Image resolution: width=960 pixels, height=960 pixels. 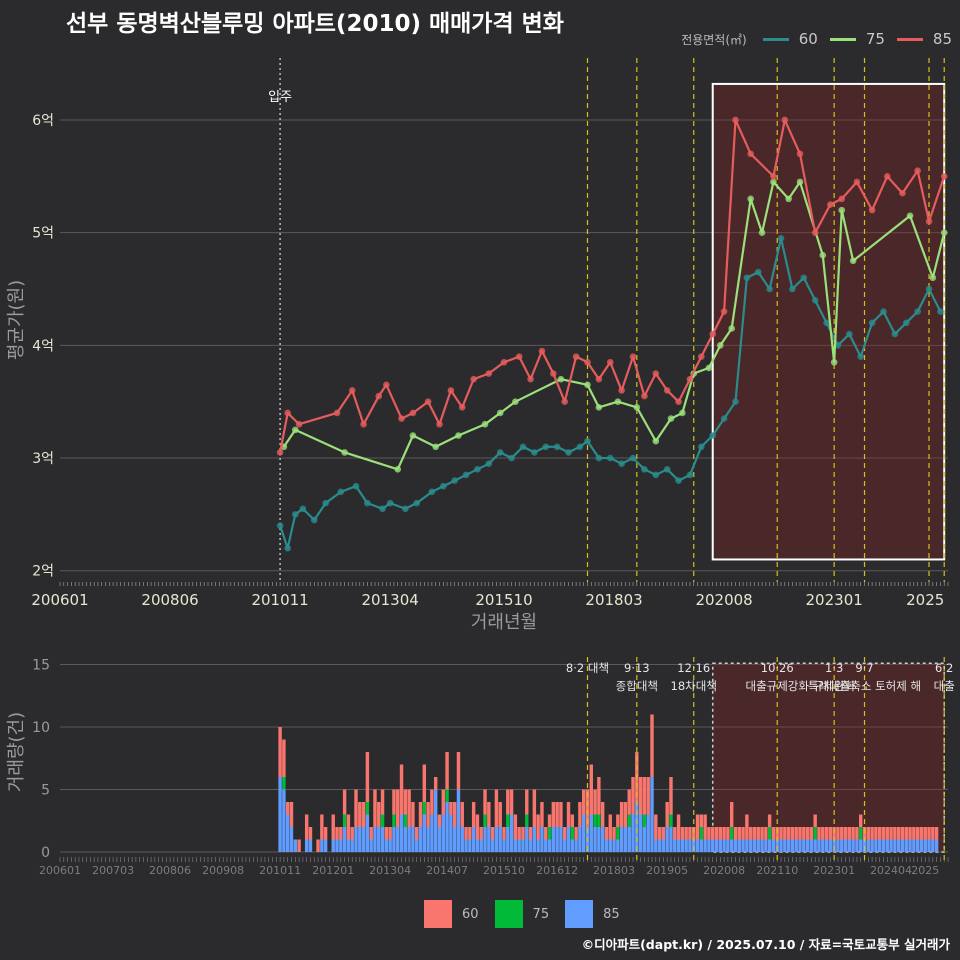 I want to click on legend-title: 전용면적(㎡), so click(x=714, y=39).